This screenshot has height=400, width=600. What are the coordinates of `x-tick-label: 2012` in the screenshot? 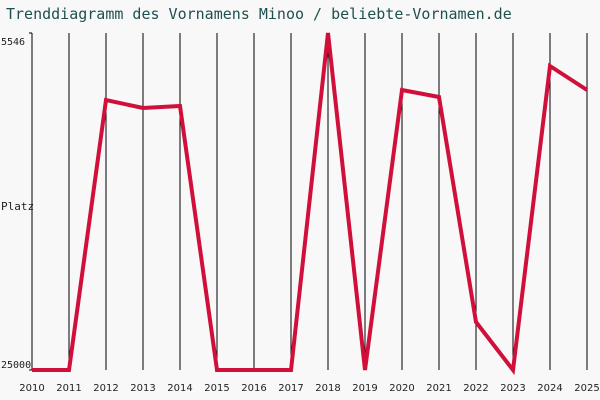 It's located at (105, 388).